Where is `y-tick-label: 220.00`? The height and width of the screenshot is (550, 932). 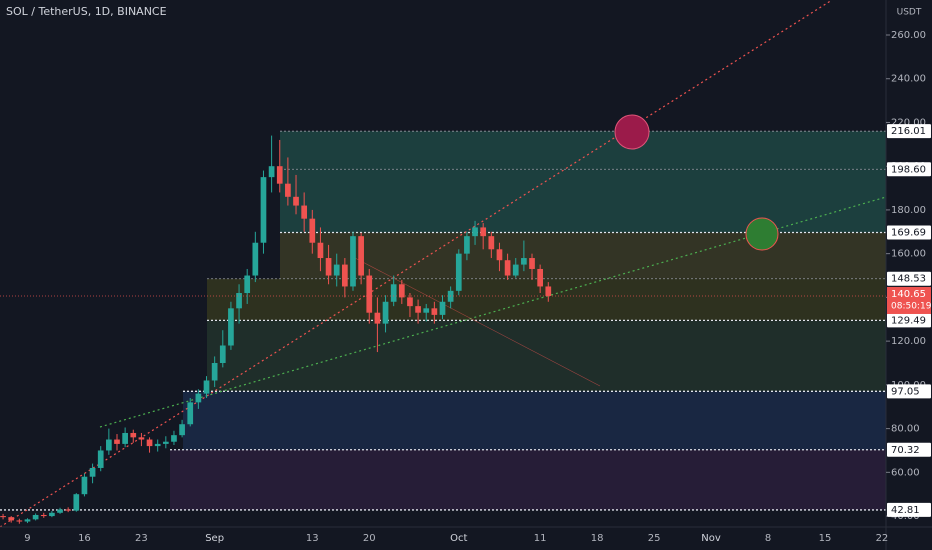 y-tick-label: 220.00 is located at coordinates (908, 122).